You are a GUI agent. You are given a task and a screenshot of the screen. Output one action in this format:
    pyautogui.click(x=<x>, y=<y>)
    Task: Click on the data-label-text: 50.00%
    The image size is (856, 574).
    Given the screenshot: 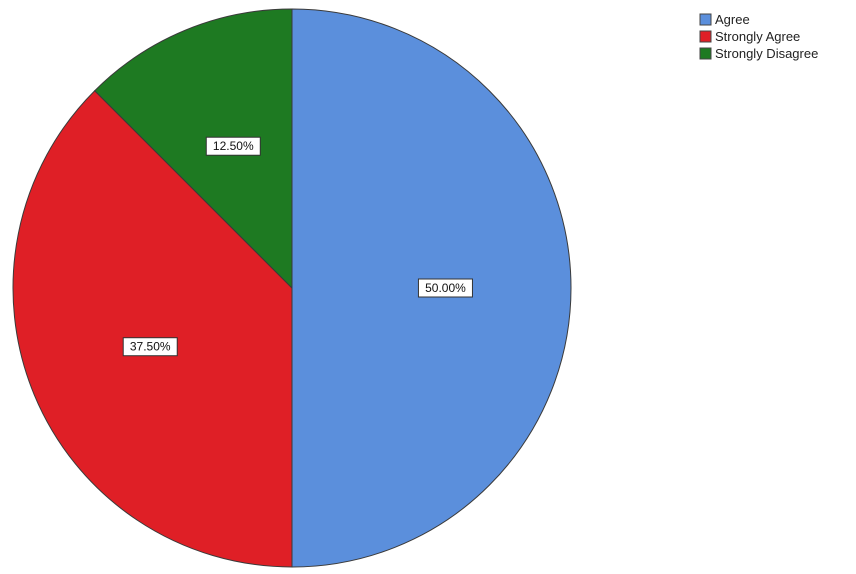 What is the action you would take?
    pyautogui.click(x=445, y=288)
    